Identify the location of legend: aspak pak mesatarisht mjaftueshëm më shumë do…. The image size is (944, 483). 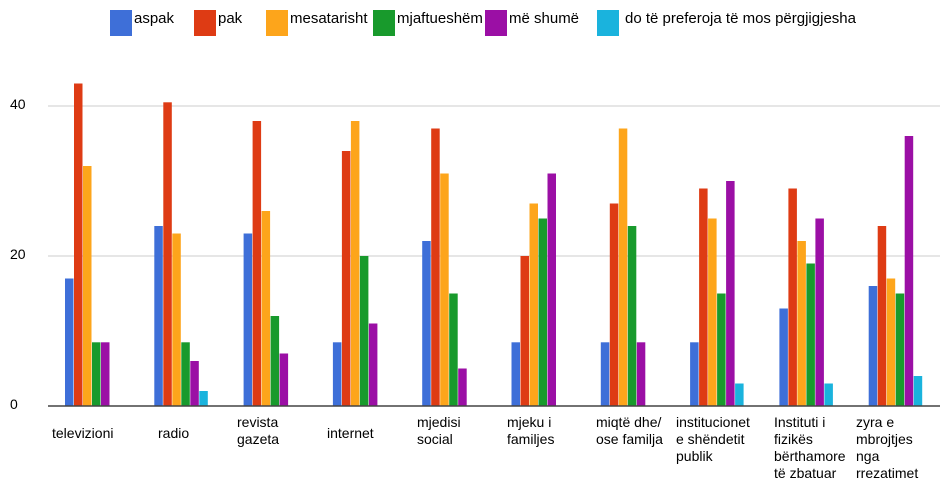
(510, 23).